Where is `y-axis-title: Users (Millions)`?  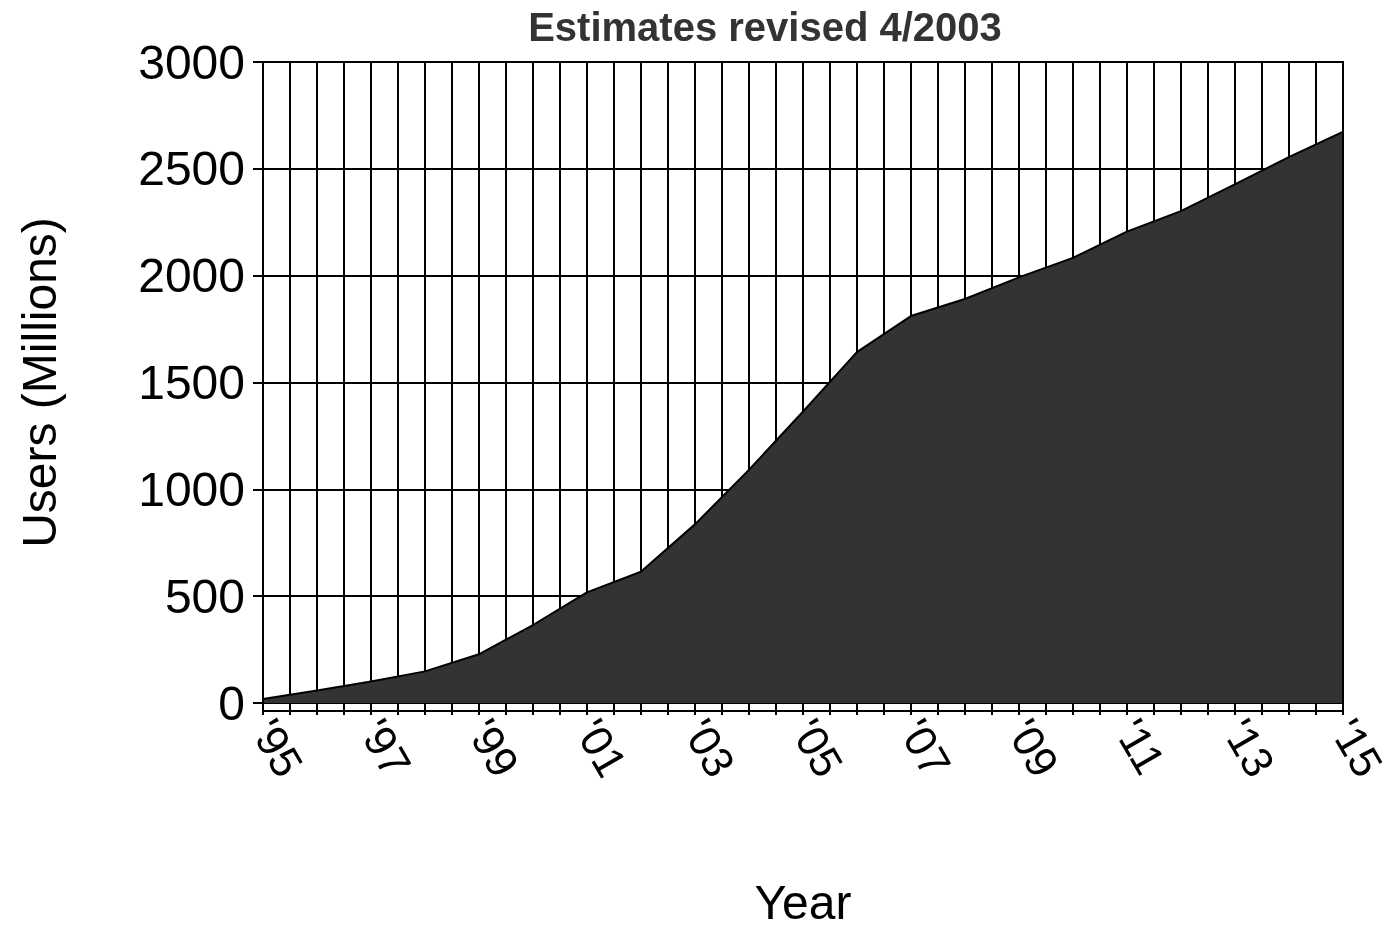
y-axis-title: Users (Millions) is located at coordinates (39, 382).